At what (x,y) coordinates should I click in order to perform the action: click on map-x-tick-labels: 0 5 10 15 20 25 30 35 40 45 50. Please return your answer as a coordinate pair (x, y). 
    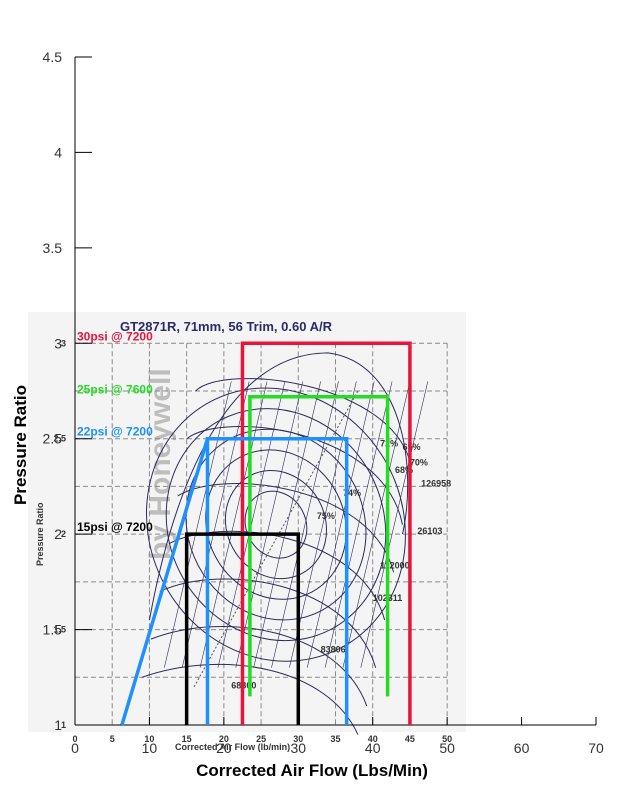
    Looking at the image, I should click on (262, 739).